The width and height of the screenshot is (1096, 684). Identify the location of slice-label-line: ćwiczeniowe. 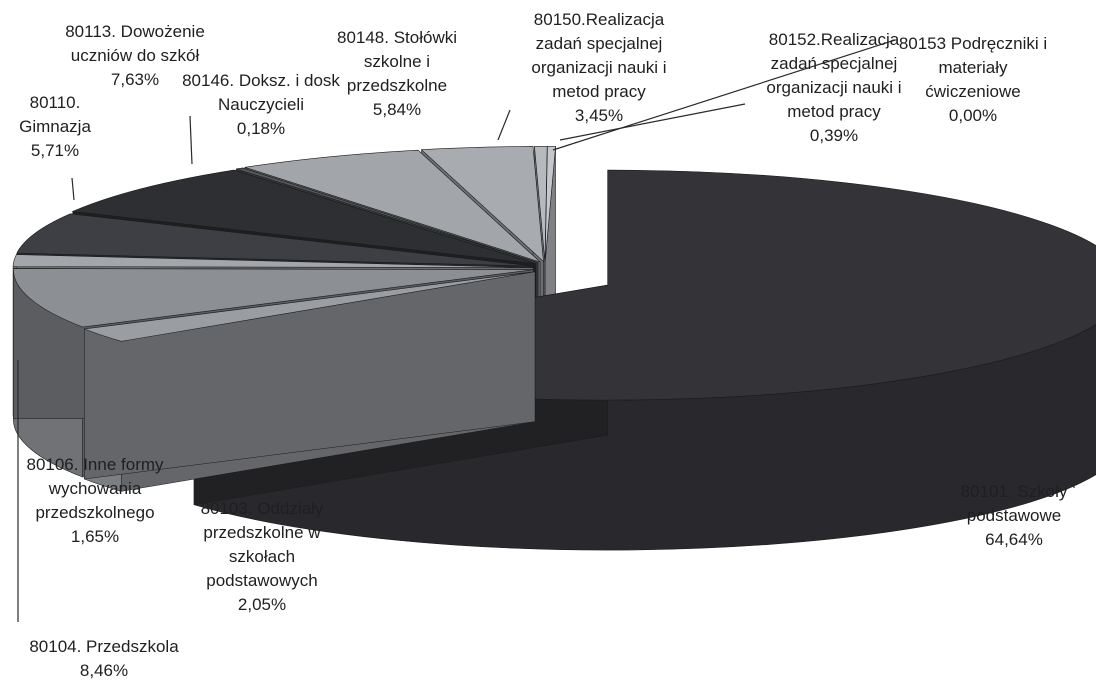
(972, 91).